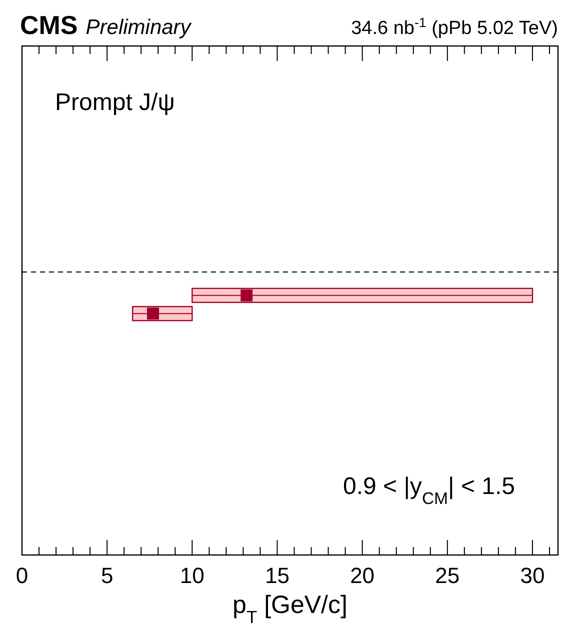  I want to click on x-tick-label: 20, so click(362, 575).